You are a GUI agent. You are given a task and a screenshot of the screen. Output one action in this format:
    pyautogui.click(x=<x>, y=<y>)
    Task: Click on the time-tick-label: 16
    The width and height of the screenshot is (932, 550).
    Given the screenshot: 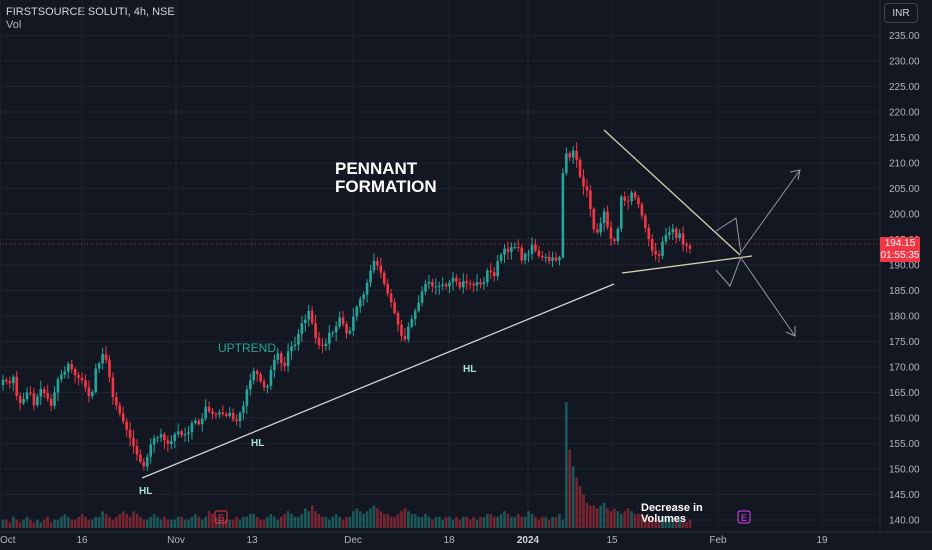 What is the action you would take?
    pyautogui.click(x=82, y=540)
    